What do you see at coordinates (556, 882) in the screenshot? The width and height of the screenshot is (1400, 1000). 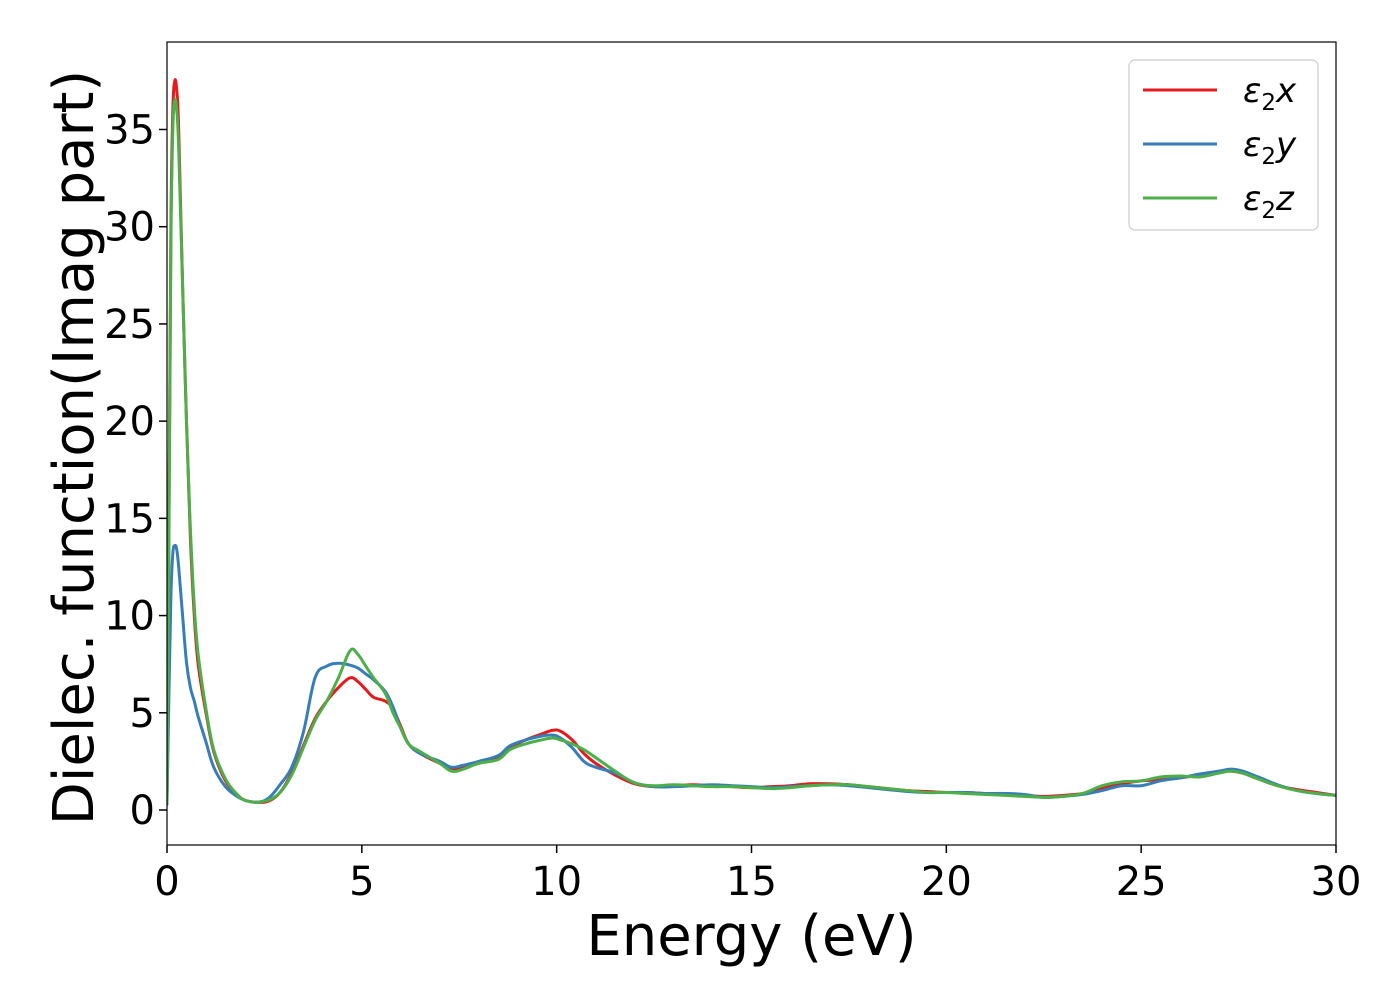 I see `x-tick-label: 10` at bounding box center [556, 882].